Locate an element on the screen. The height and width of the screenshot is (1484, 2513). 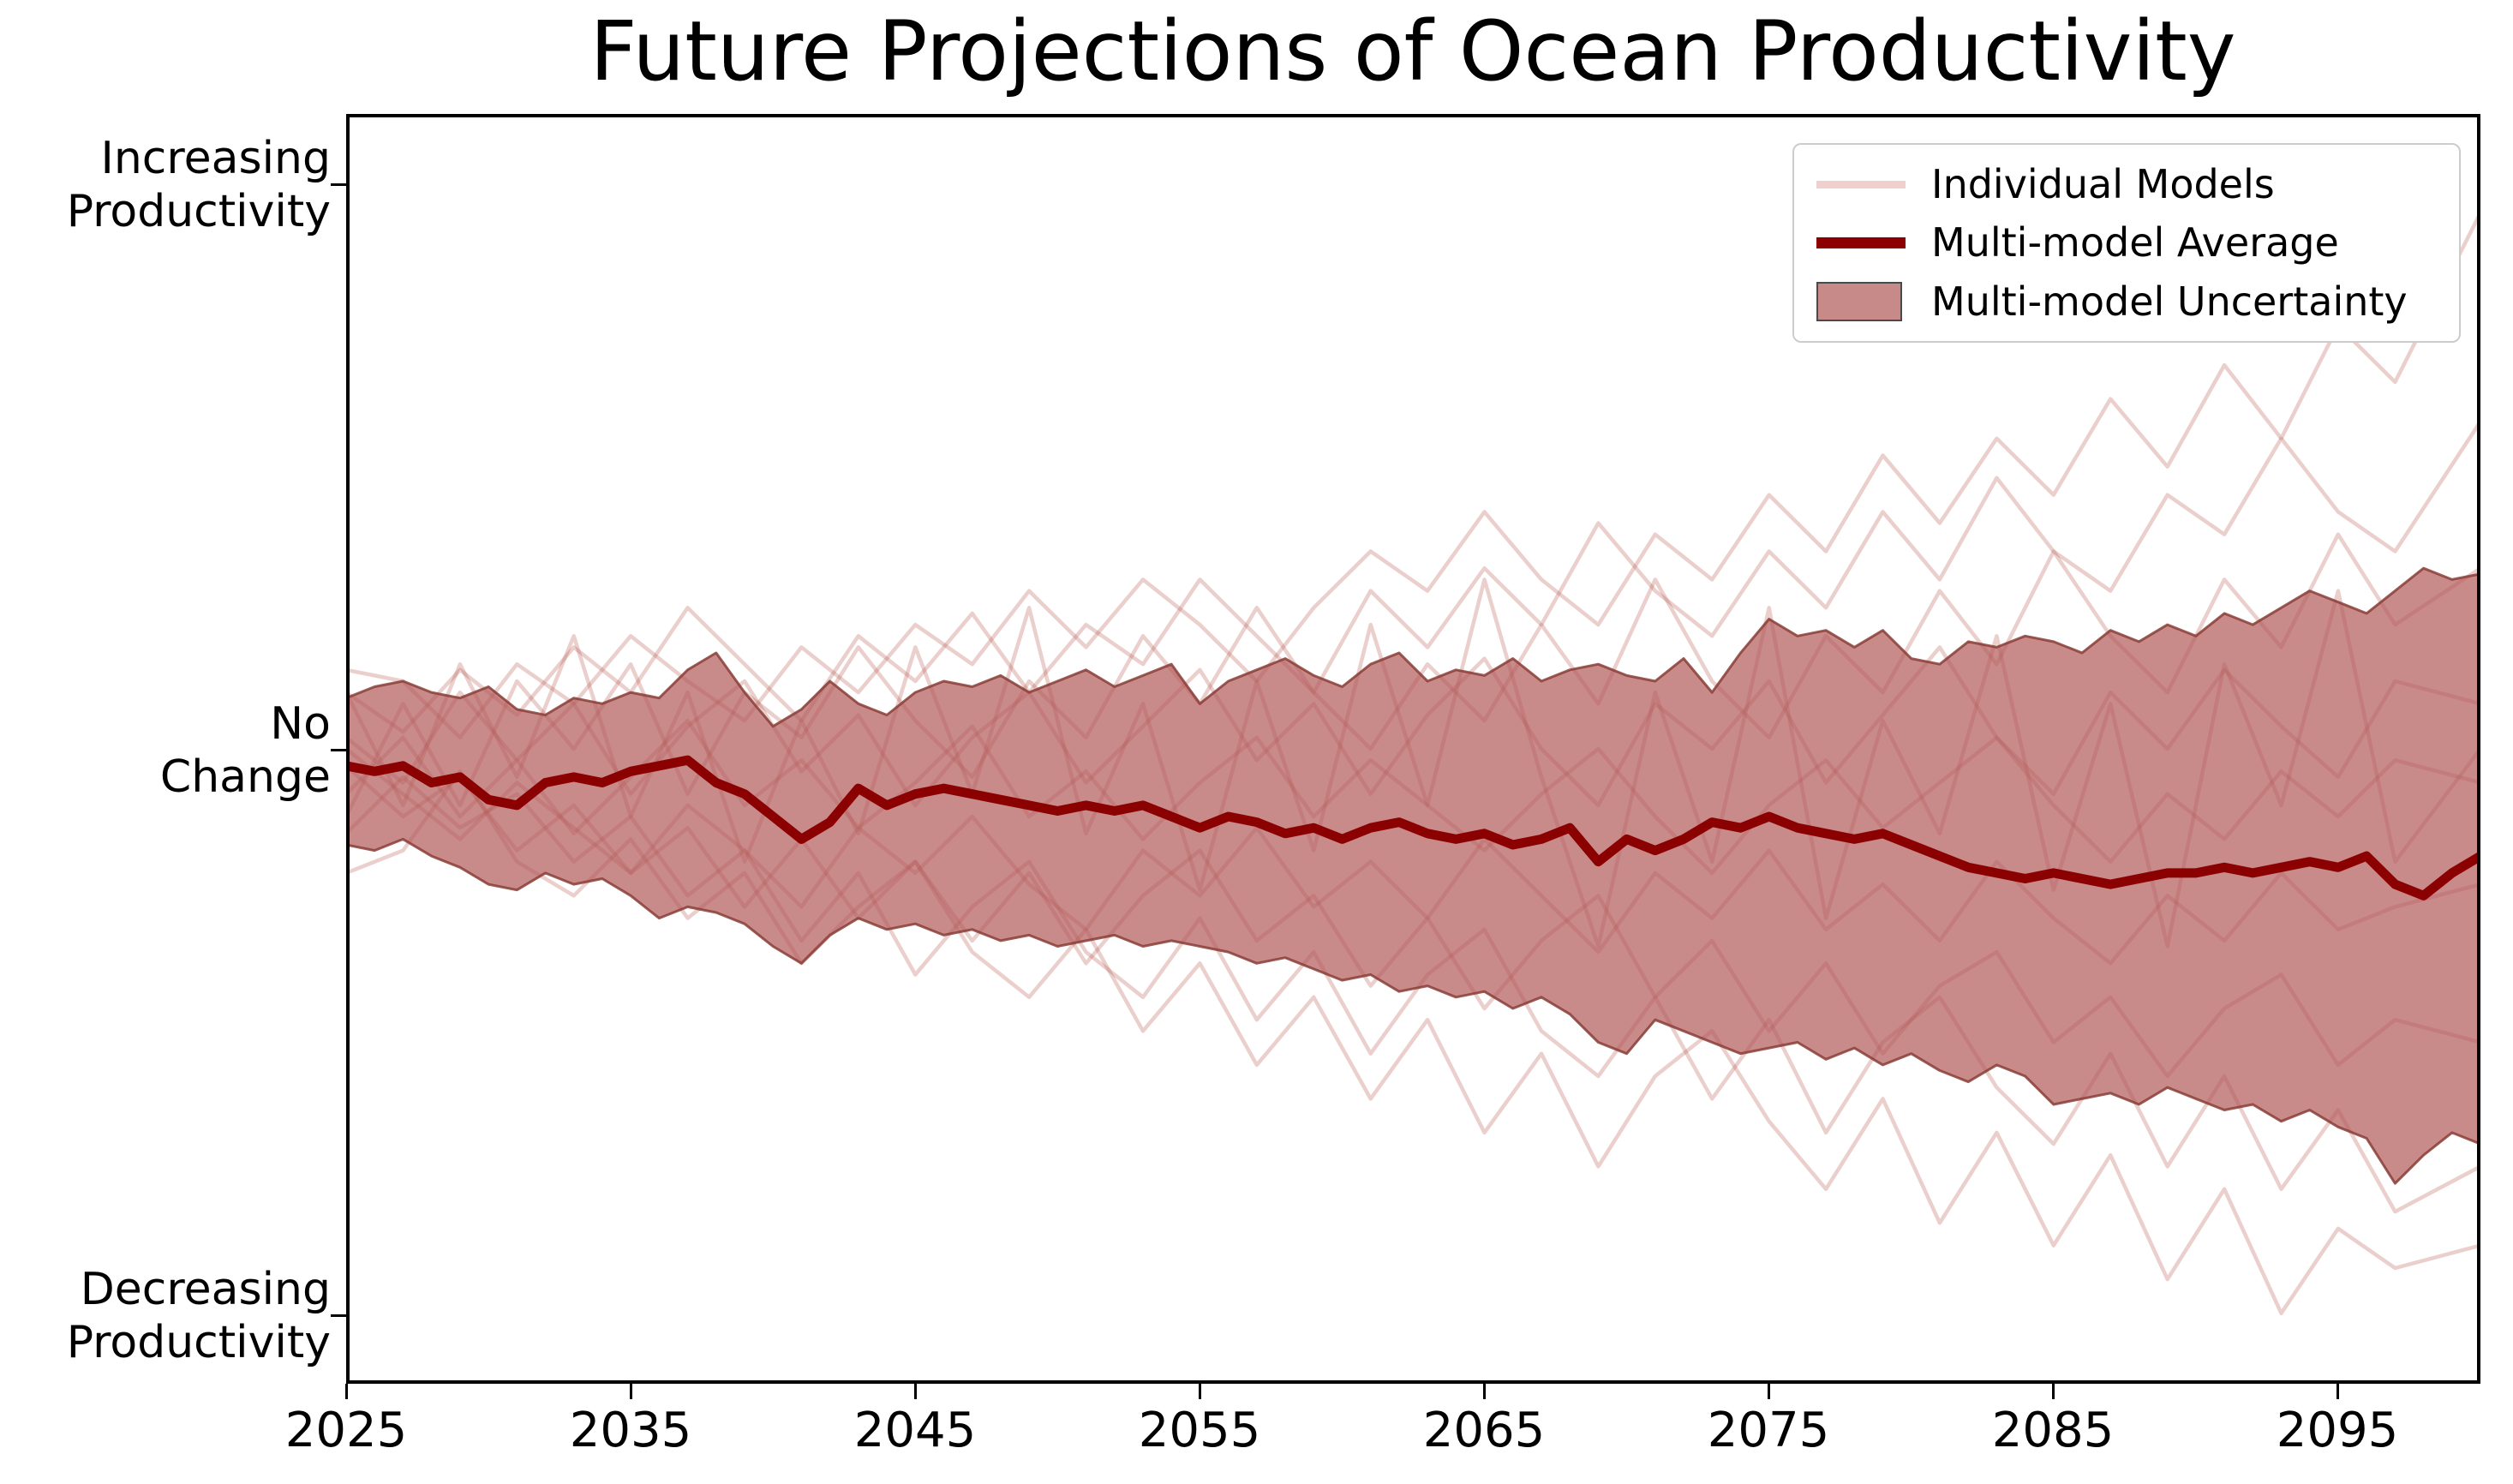
ytick-line: Change is located at coordinates (245, 777).